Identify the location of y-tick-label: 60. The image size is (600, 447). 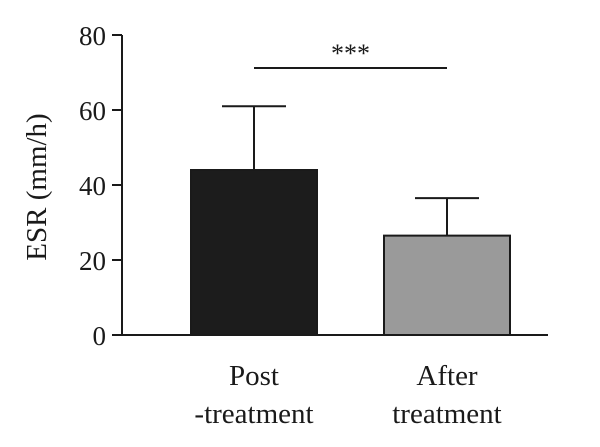
(92, 111).